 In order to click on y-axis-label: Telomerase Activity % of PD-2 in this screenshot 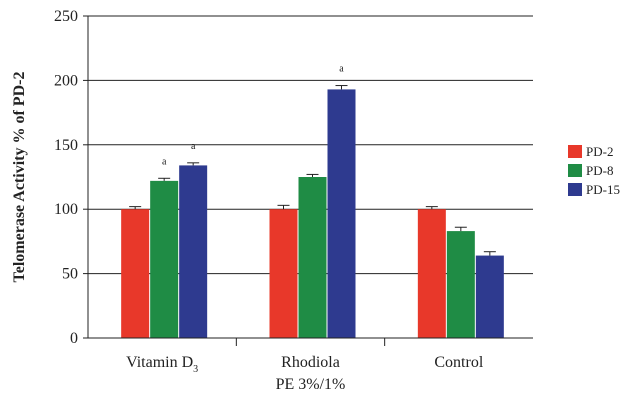, I will do `click(19, 177)`.